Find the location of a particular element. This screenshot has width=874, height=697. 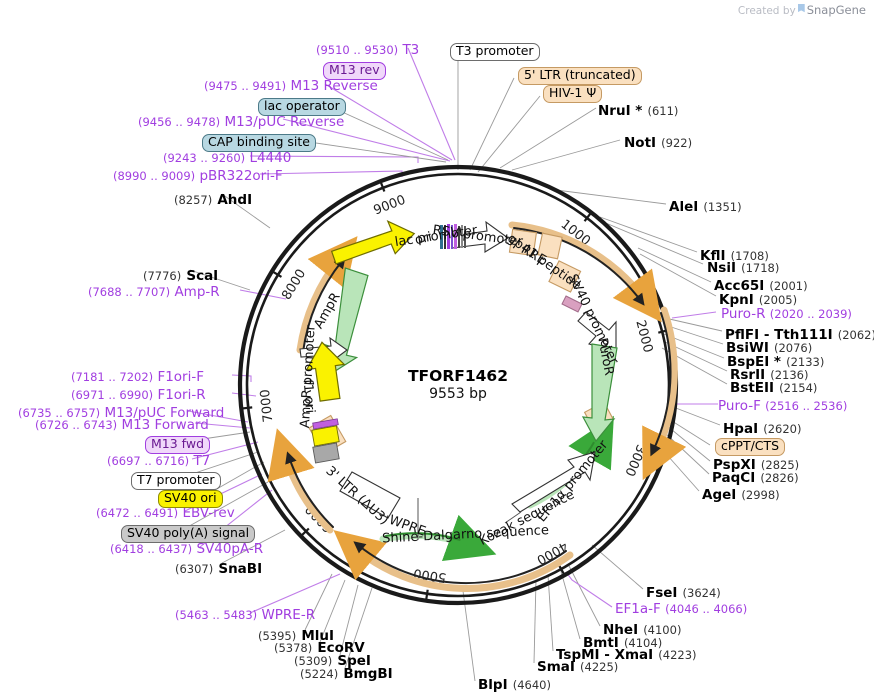

feature-badge: CAP binding site is located at coordinates (259, 142).